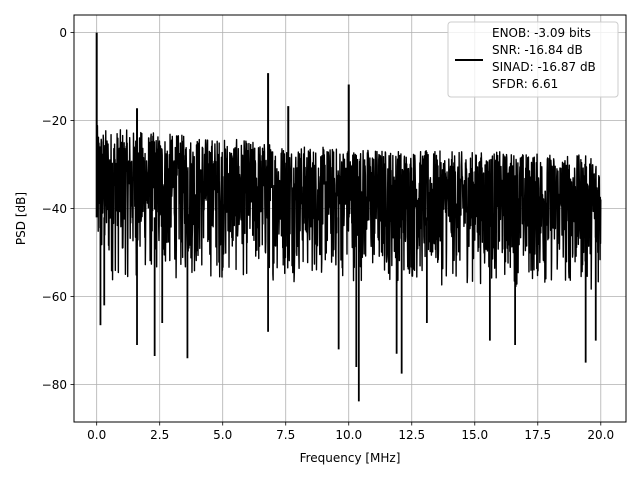  Describe the element at coordinates (54, 209) in the screenshot. I see `y-tick-label: −40` at that location.